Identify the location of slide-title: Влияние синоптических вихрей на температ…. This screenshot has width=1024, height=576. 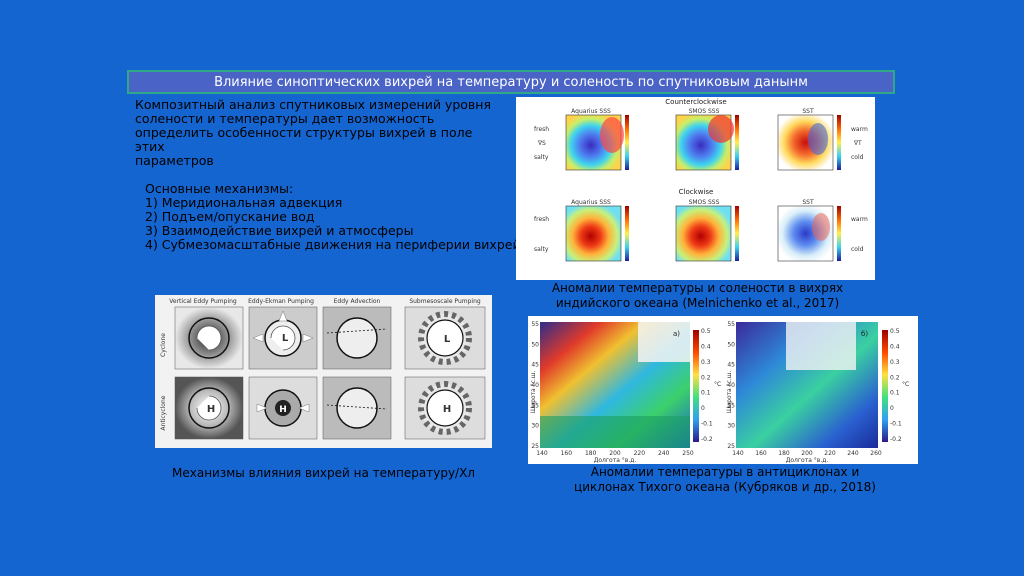
(511, 82).